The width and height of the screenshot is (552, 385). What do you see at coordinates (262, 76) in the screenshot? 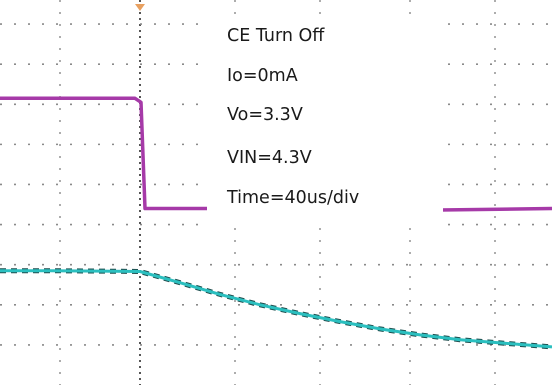
I see `annotation-current: Io=0mA` at bounding box center [262, 76].